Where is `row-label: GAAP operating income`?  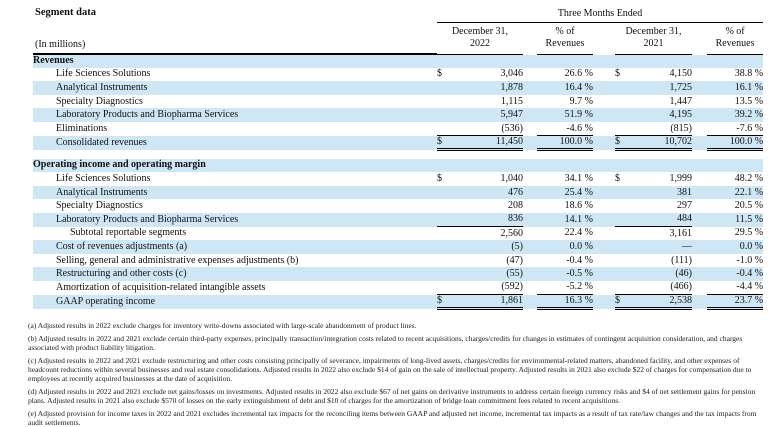 row-label: GAAP operating income is located at coordinates (106, 301).